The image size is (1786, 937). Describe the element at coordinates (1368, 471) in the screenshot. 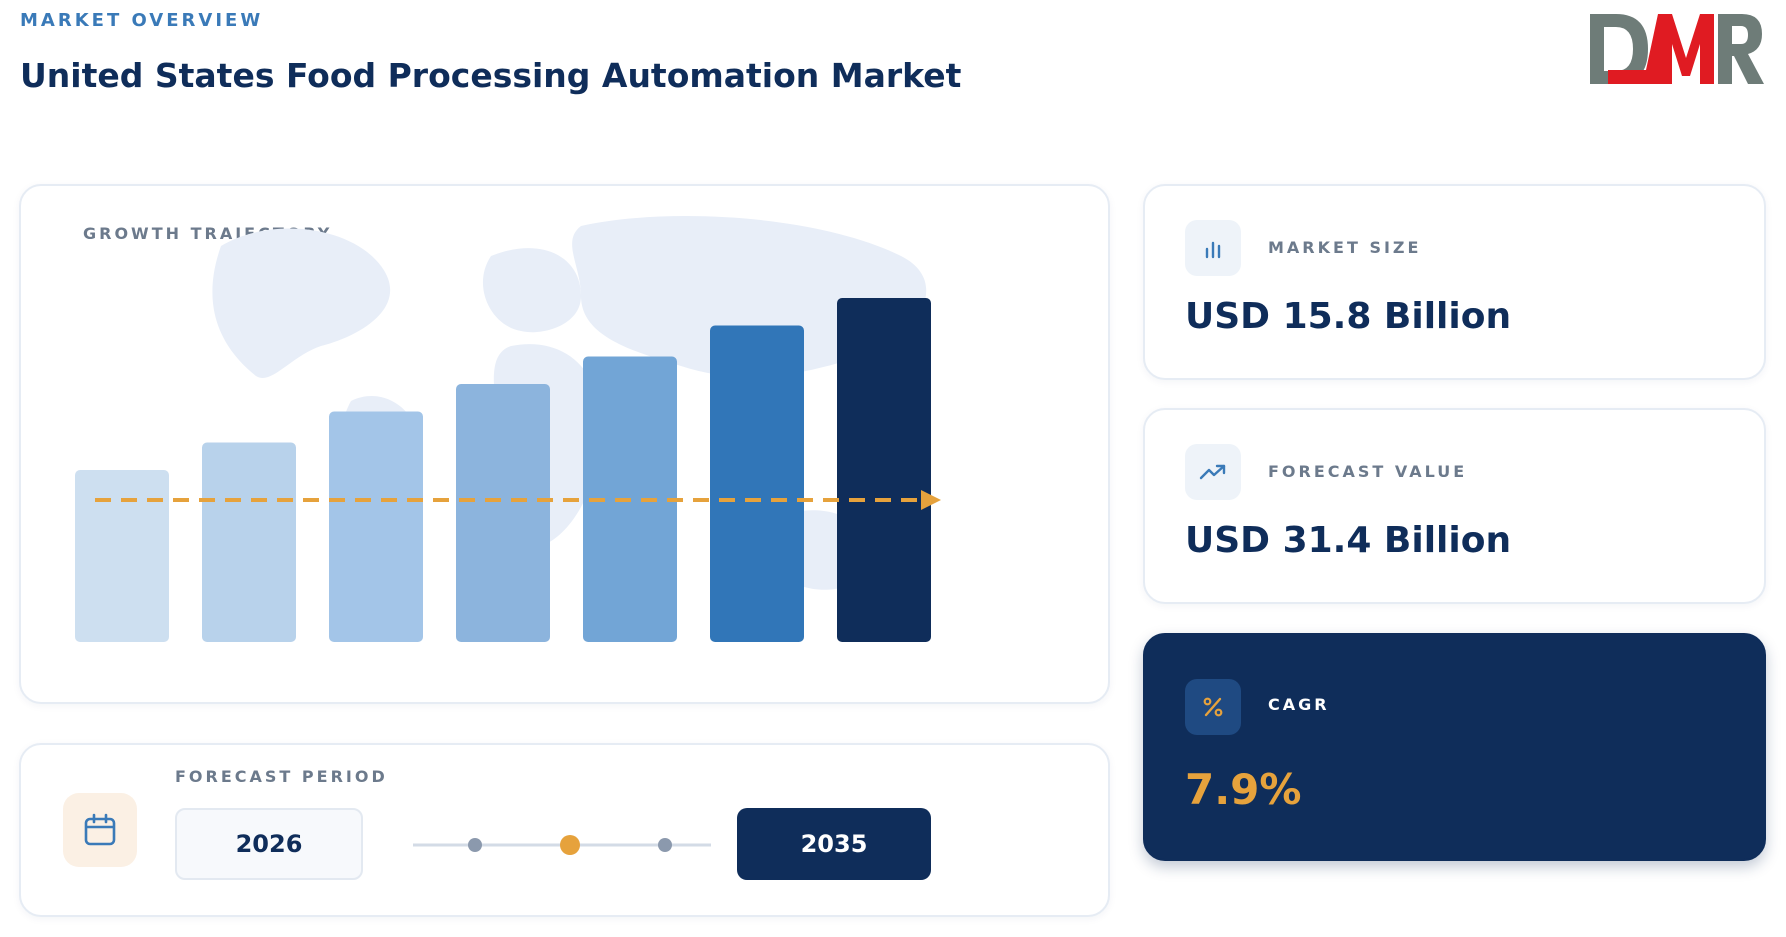

I see `forecast-value-label: FORECAST VALUE` at that location.